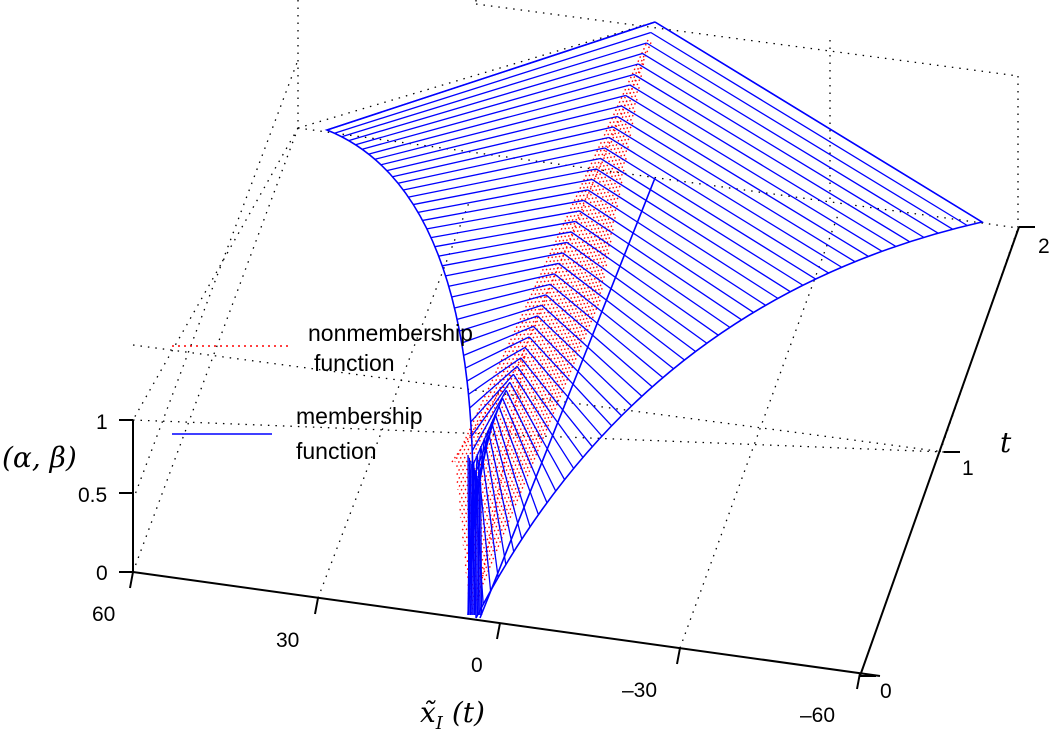 The height and width of the screenshot is (736, 1057). I want to click on t-axis-label: t, so click(1006, 442).